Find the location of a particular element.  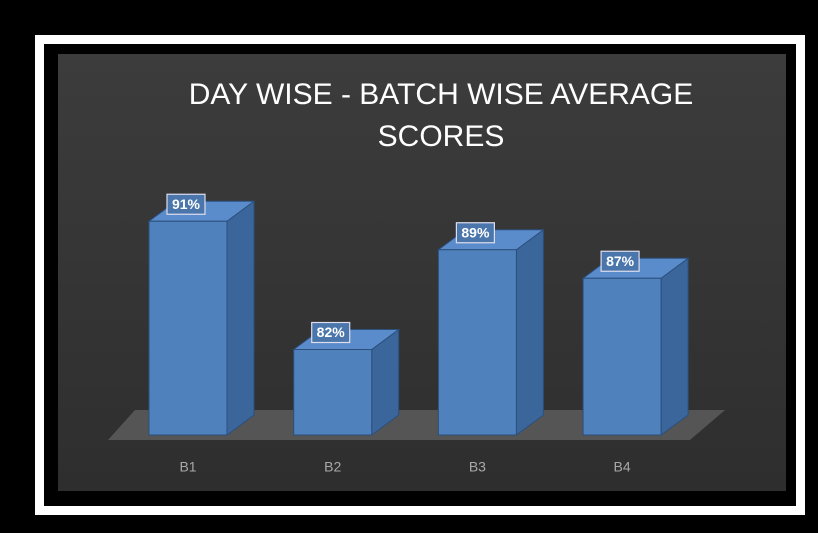

x-tick-label: B3 is located at coordinates (477, 467).